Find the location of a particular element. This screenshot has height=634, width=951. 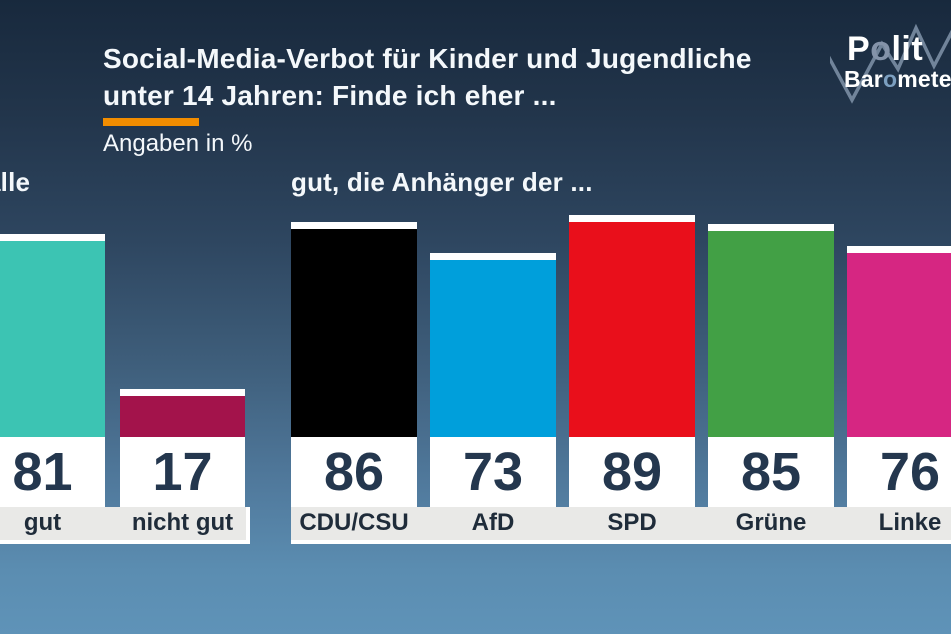

value-label: 85 is located at coordinates (771, 472).